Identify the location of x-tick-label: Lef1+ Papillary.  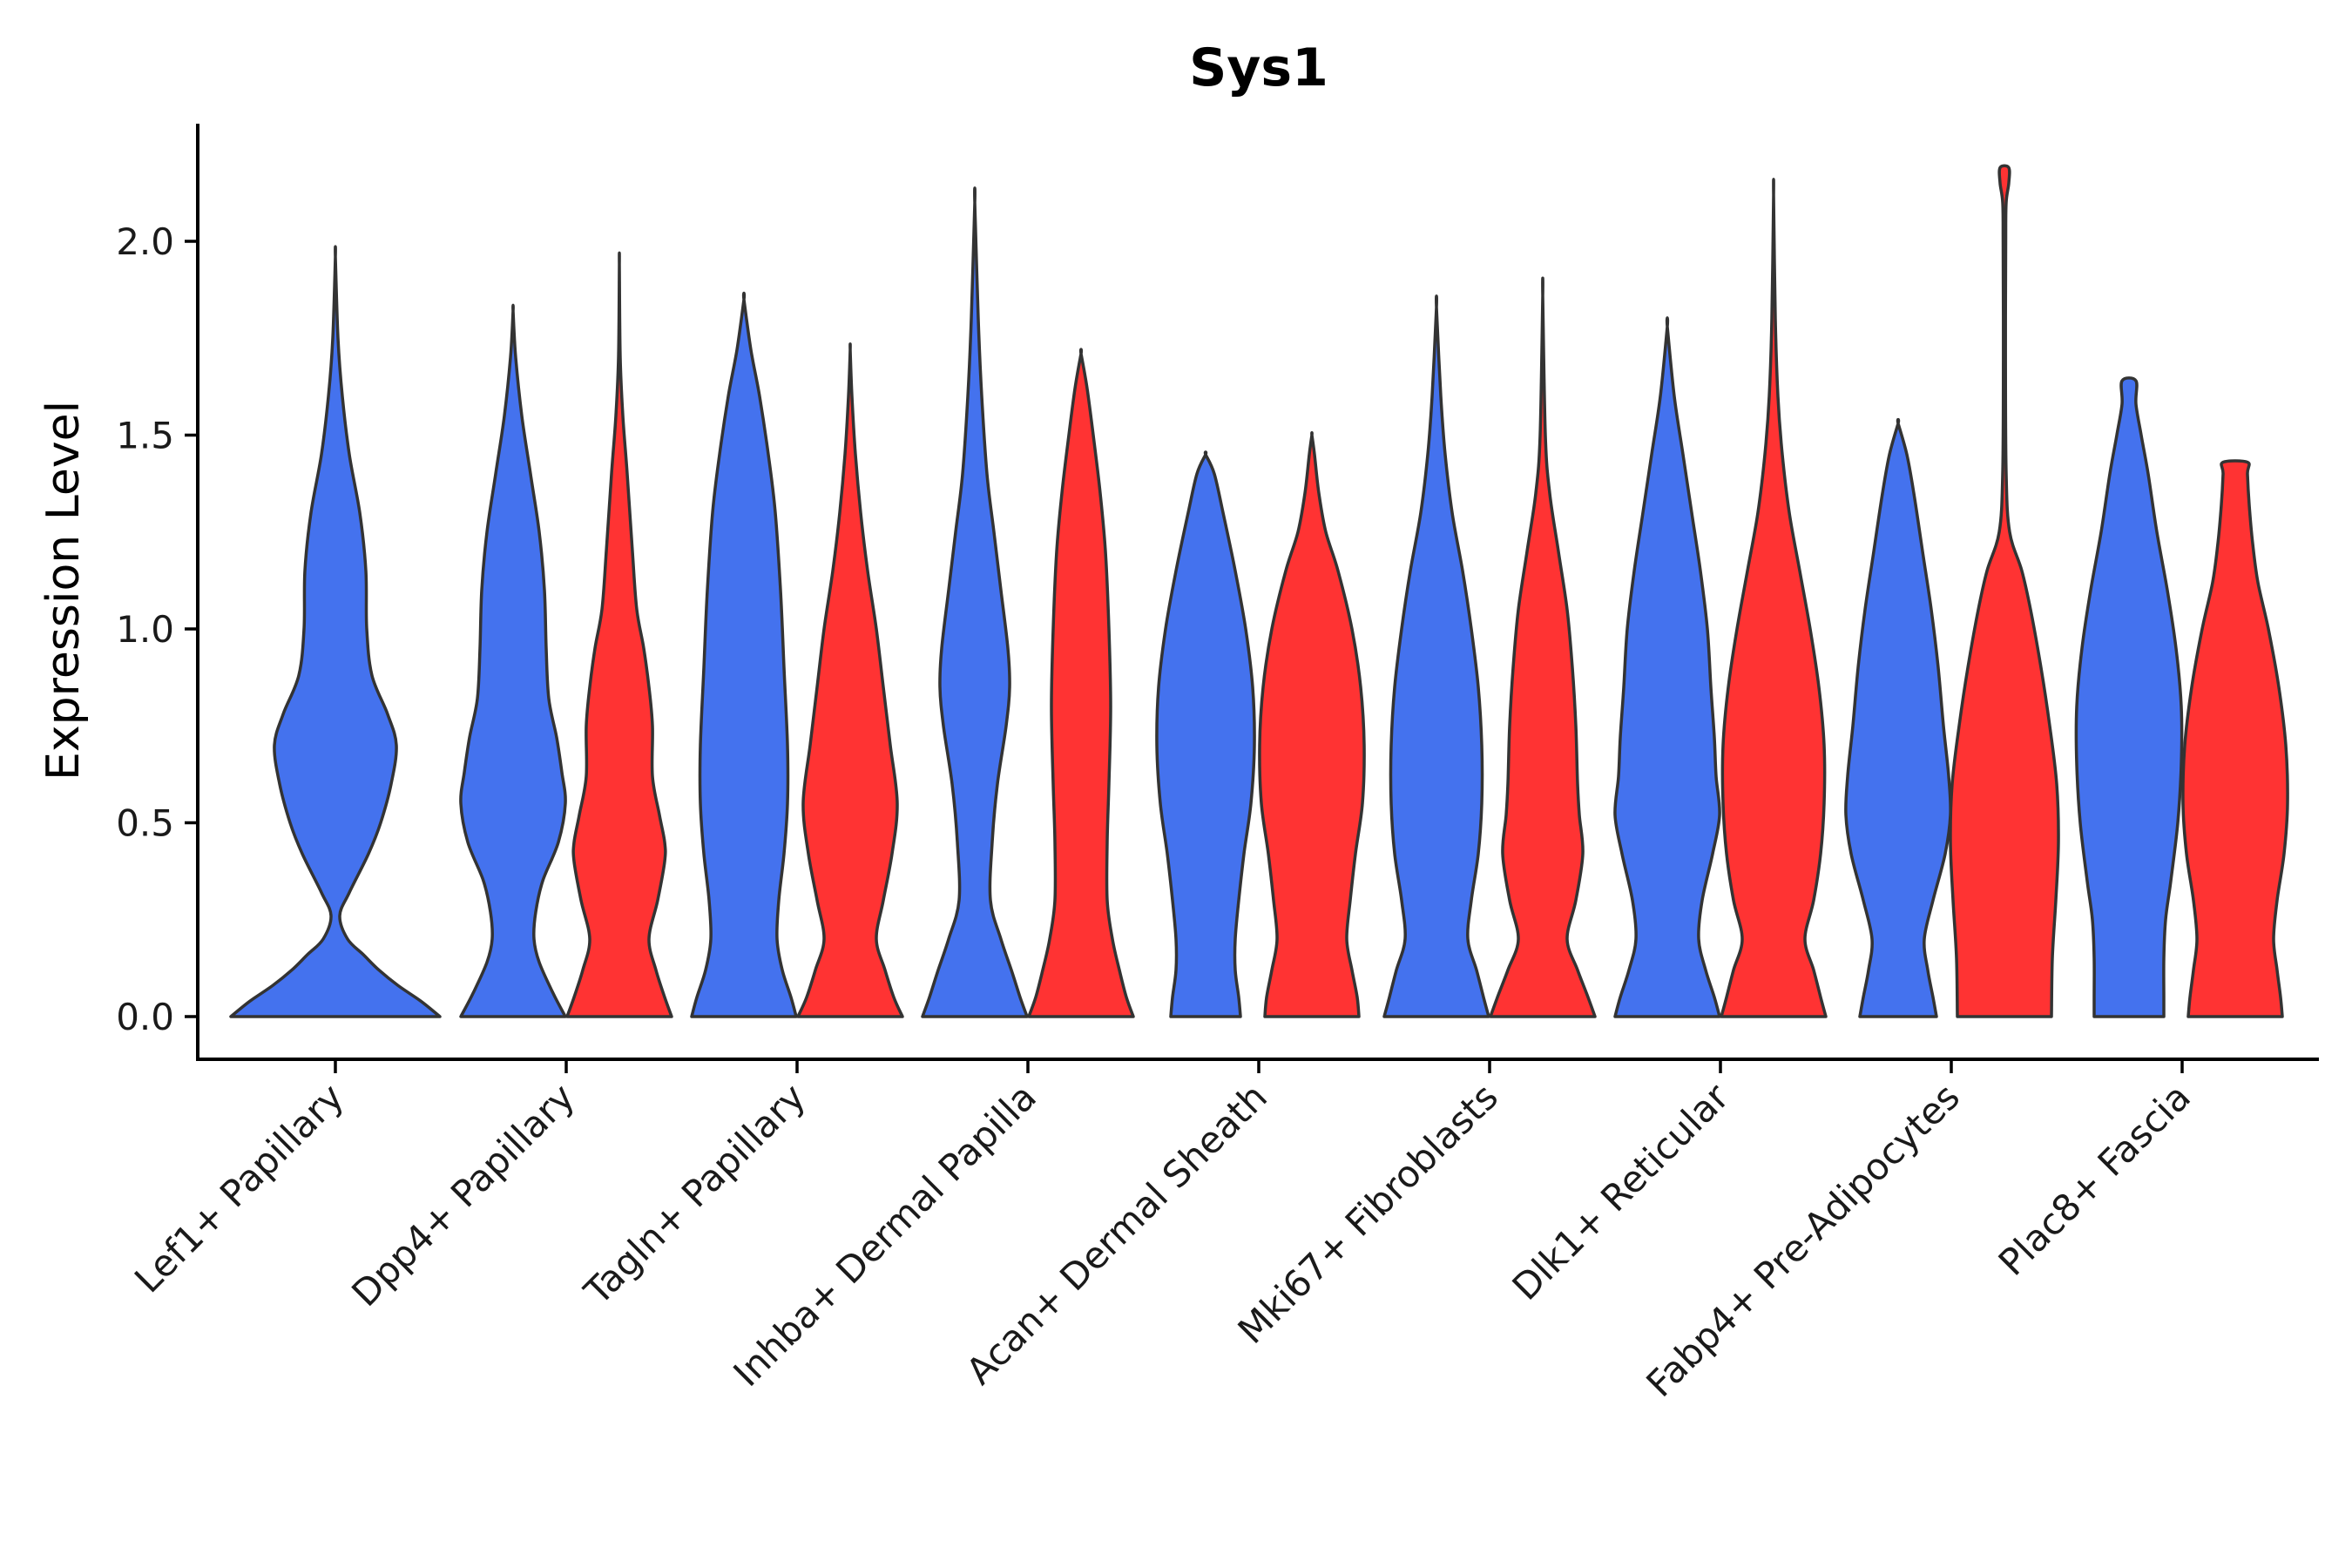
(239, 1188).